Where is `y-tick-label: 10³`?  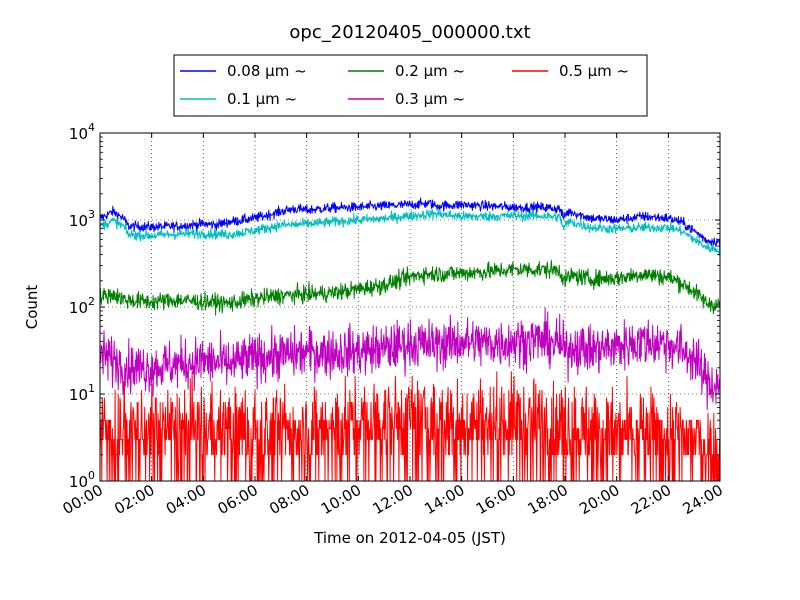
y-tick-label: 10³ is located at coordinates (82, 219).